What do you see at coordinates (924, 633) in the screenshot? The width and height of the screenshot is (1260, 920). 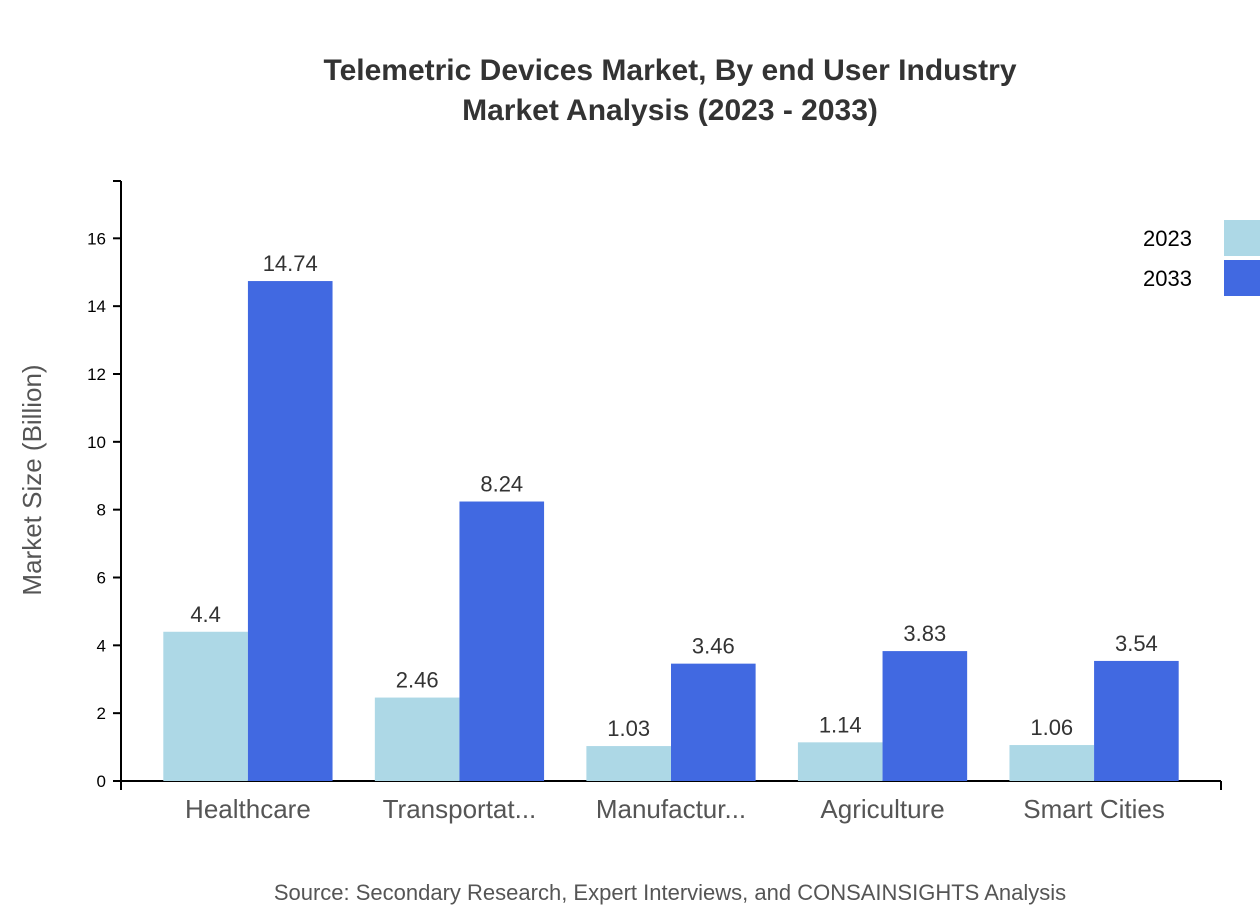 I see `data-label: 3.83` at bounding box center [924, 633].